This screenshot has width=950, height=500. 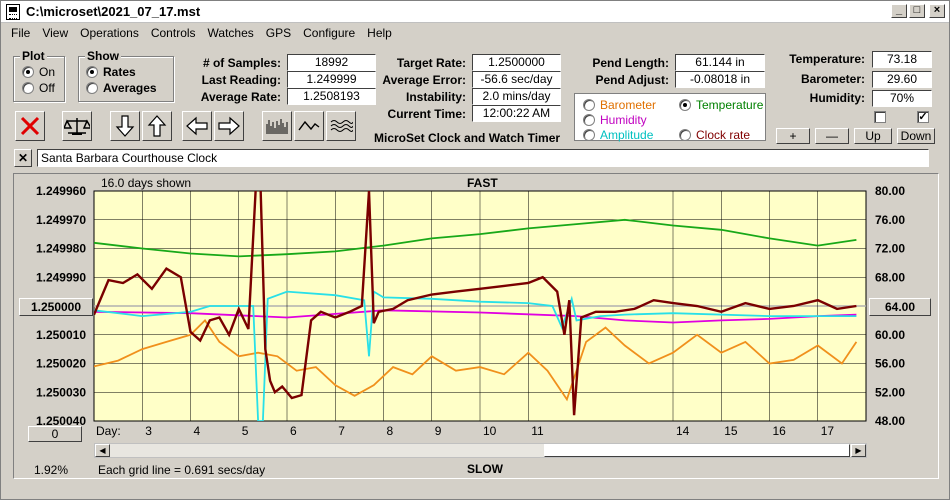 I want to click on menu-operations: Operations, so click(x=109, y=33).